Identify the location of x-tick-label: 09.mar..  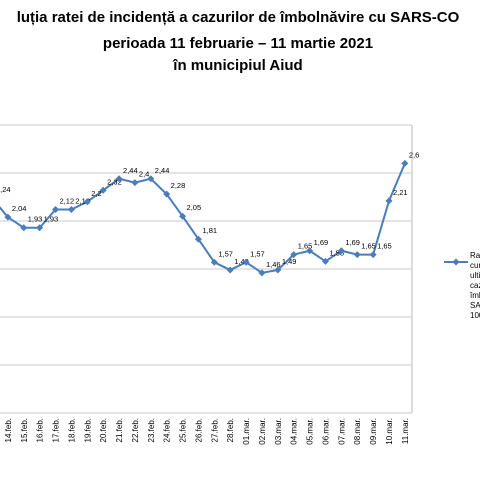
(373, 431).